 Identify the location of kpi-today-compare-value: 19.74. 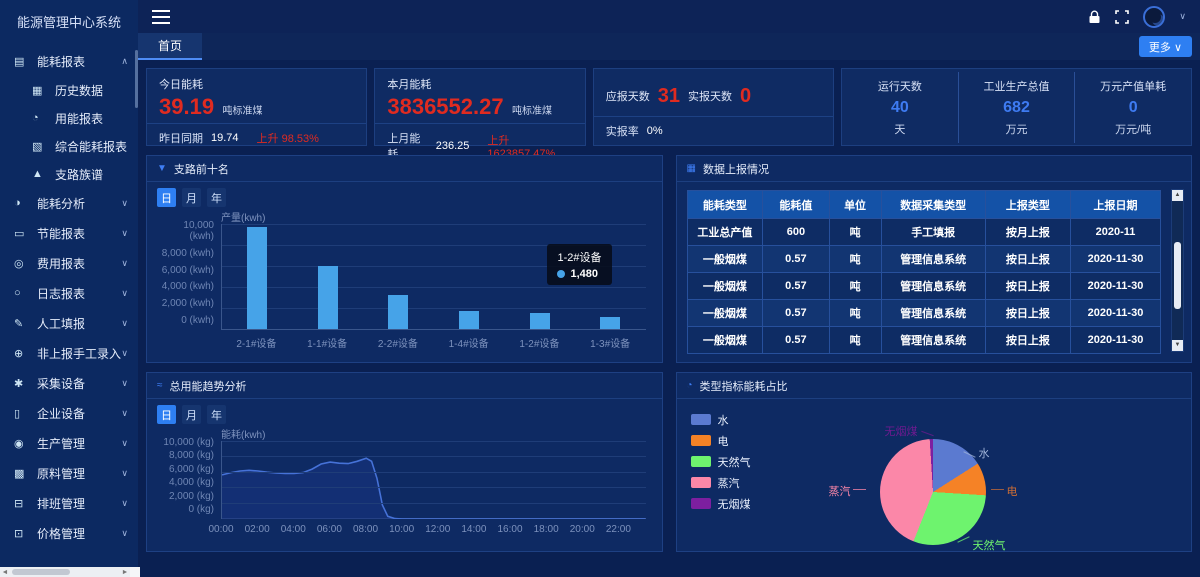
(225, 138).